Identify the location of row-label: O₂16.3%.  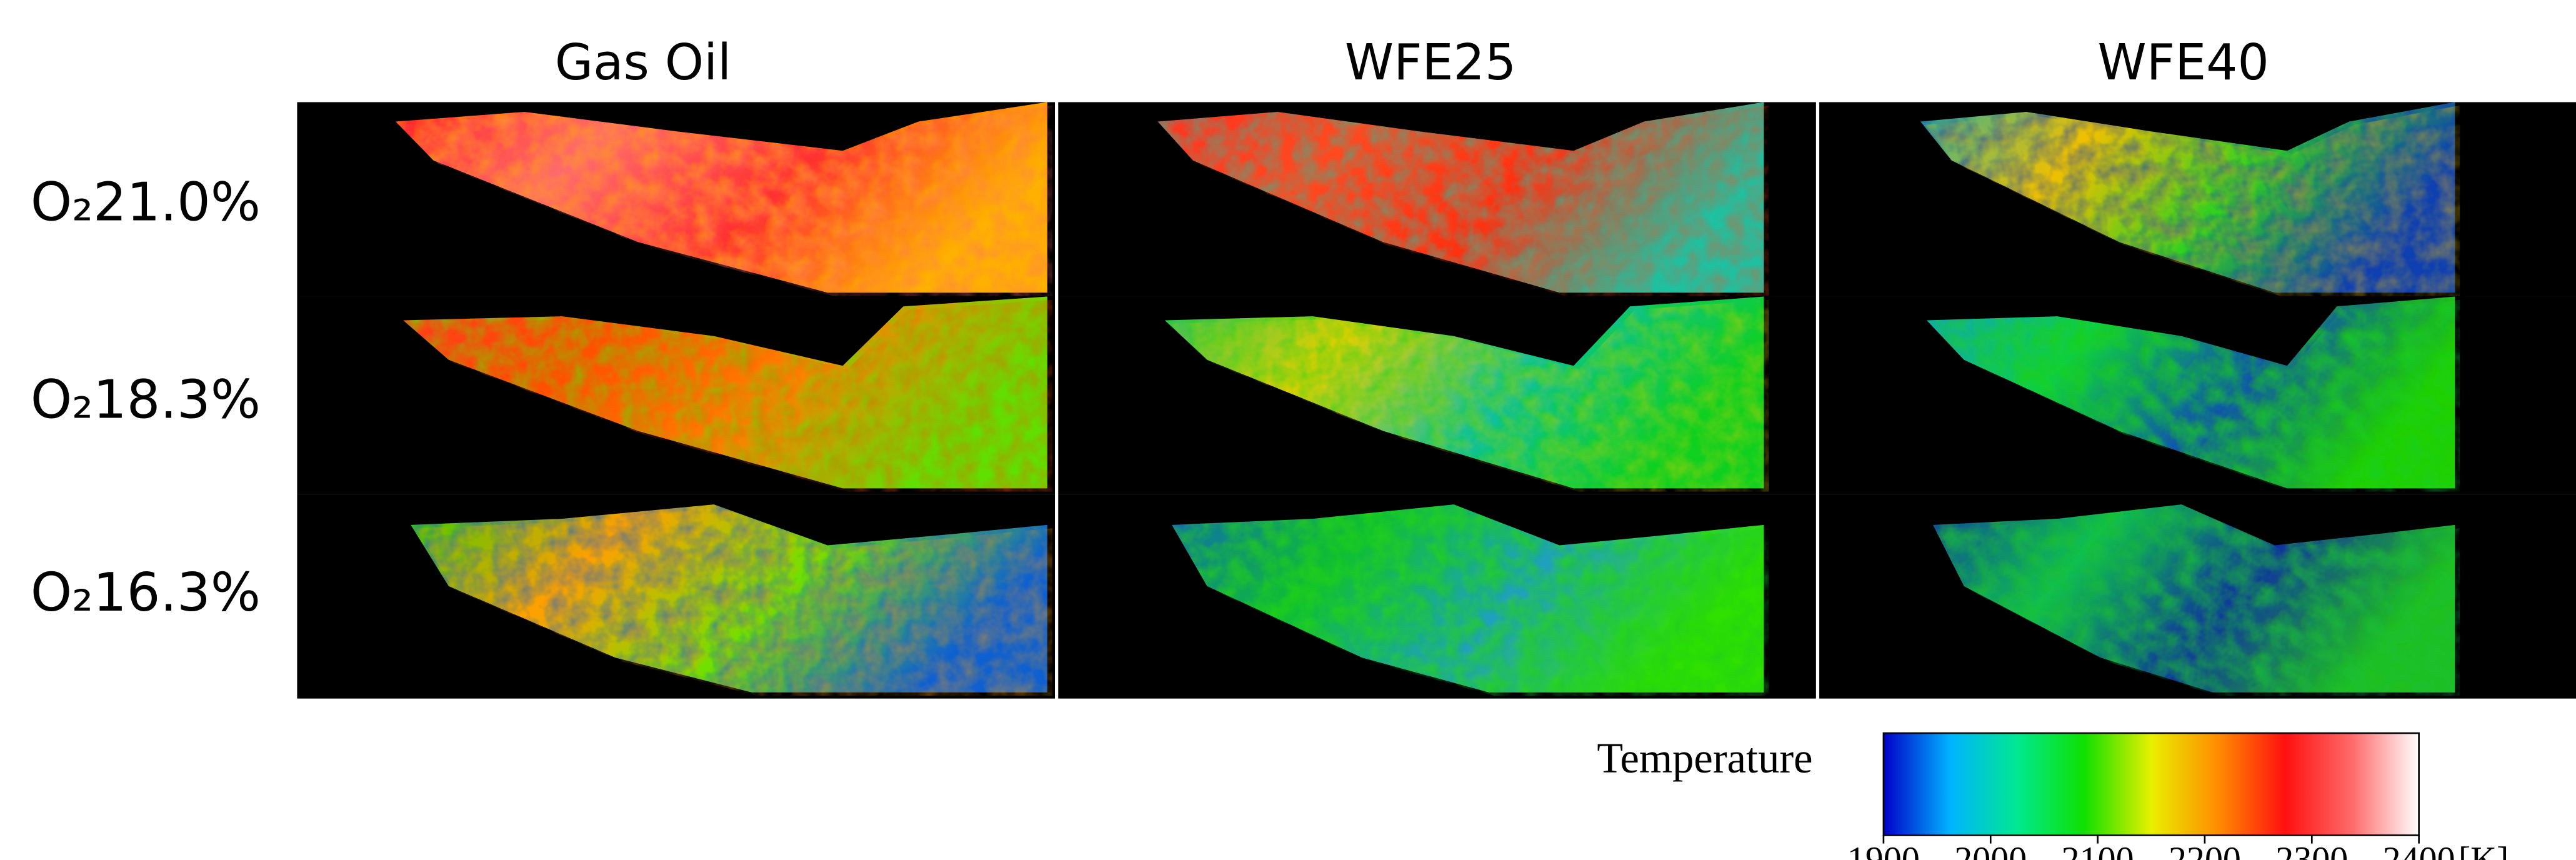
(146, 592).